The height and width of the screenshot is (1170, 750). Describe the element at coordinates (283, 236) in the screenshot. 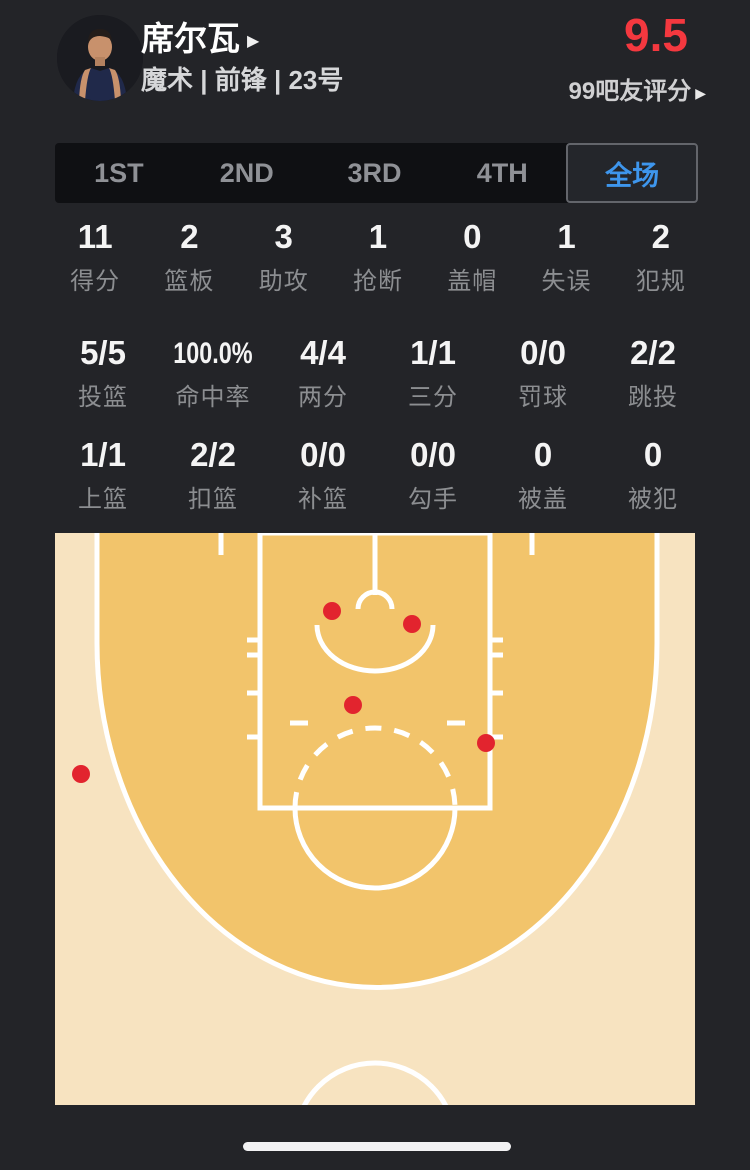

I see `stat-value: 3` at that location.